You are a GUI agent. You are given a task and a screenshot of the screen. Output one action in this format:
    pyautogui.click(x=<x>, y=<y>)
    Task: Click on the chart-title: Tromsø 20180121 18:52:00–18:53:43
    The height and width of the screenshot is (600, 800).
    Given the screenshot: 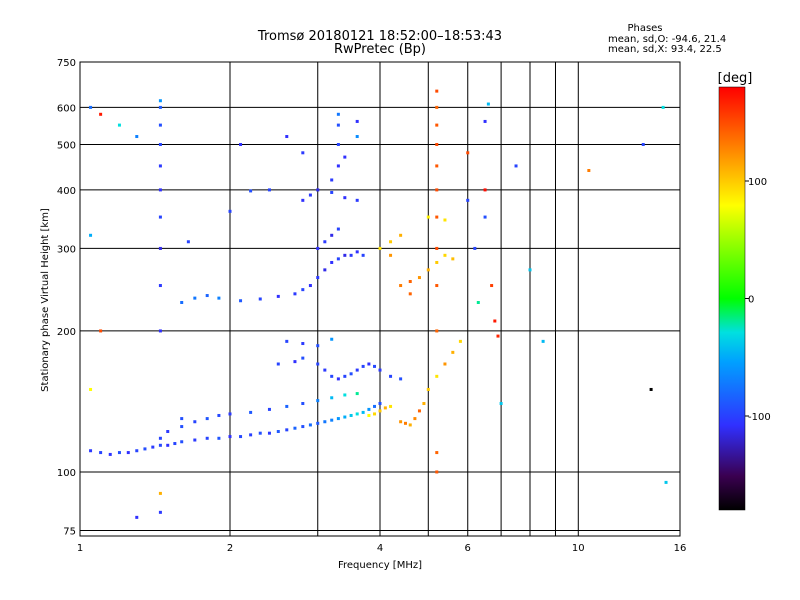 What is the action you would take?
    pyautogui.click(x=379, y=36)
    